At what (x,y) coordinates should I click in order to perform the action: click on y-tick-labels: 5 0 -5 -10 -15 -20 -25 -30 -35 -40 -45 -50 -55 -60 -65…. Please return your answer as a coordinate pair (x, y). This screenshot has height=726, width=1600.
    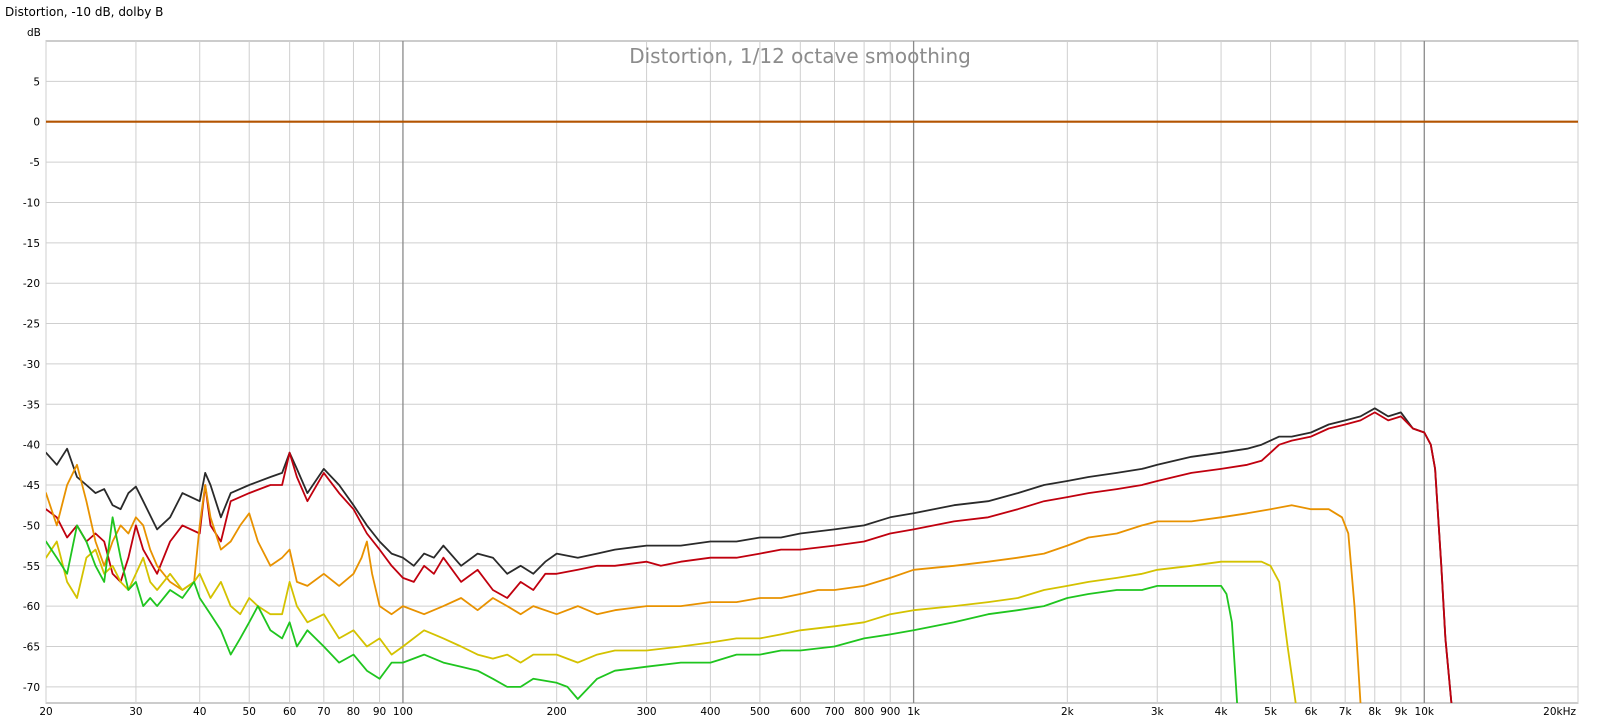
    Looking at the image, I should click on (31, 384).